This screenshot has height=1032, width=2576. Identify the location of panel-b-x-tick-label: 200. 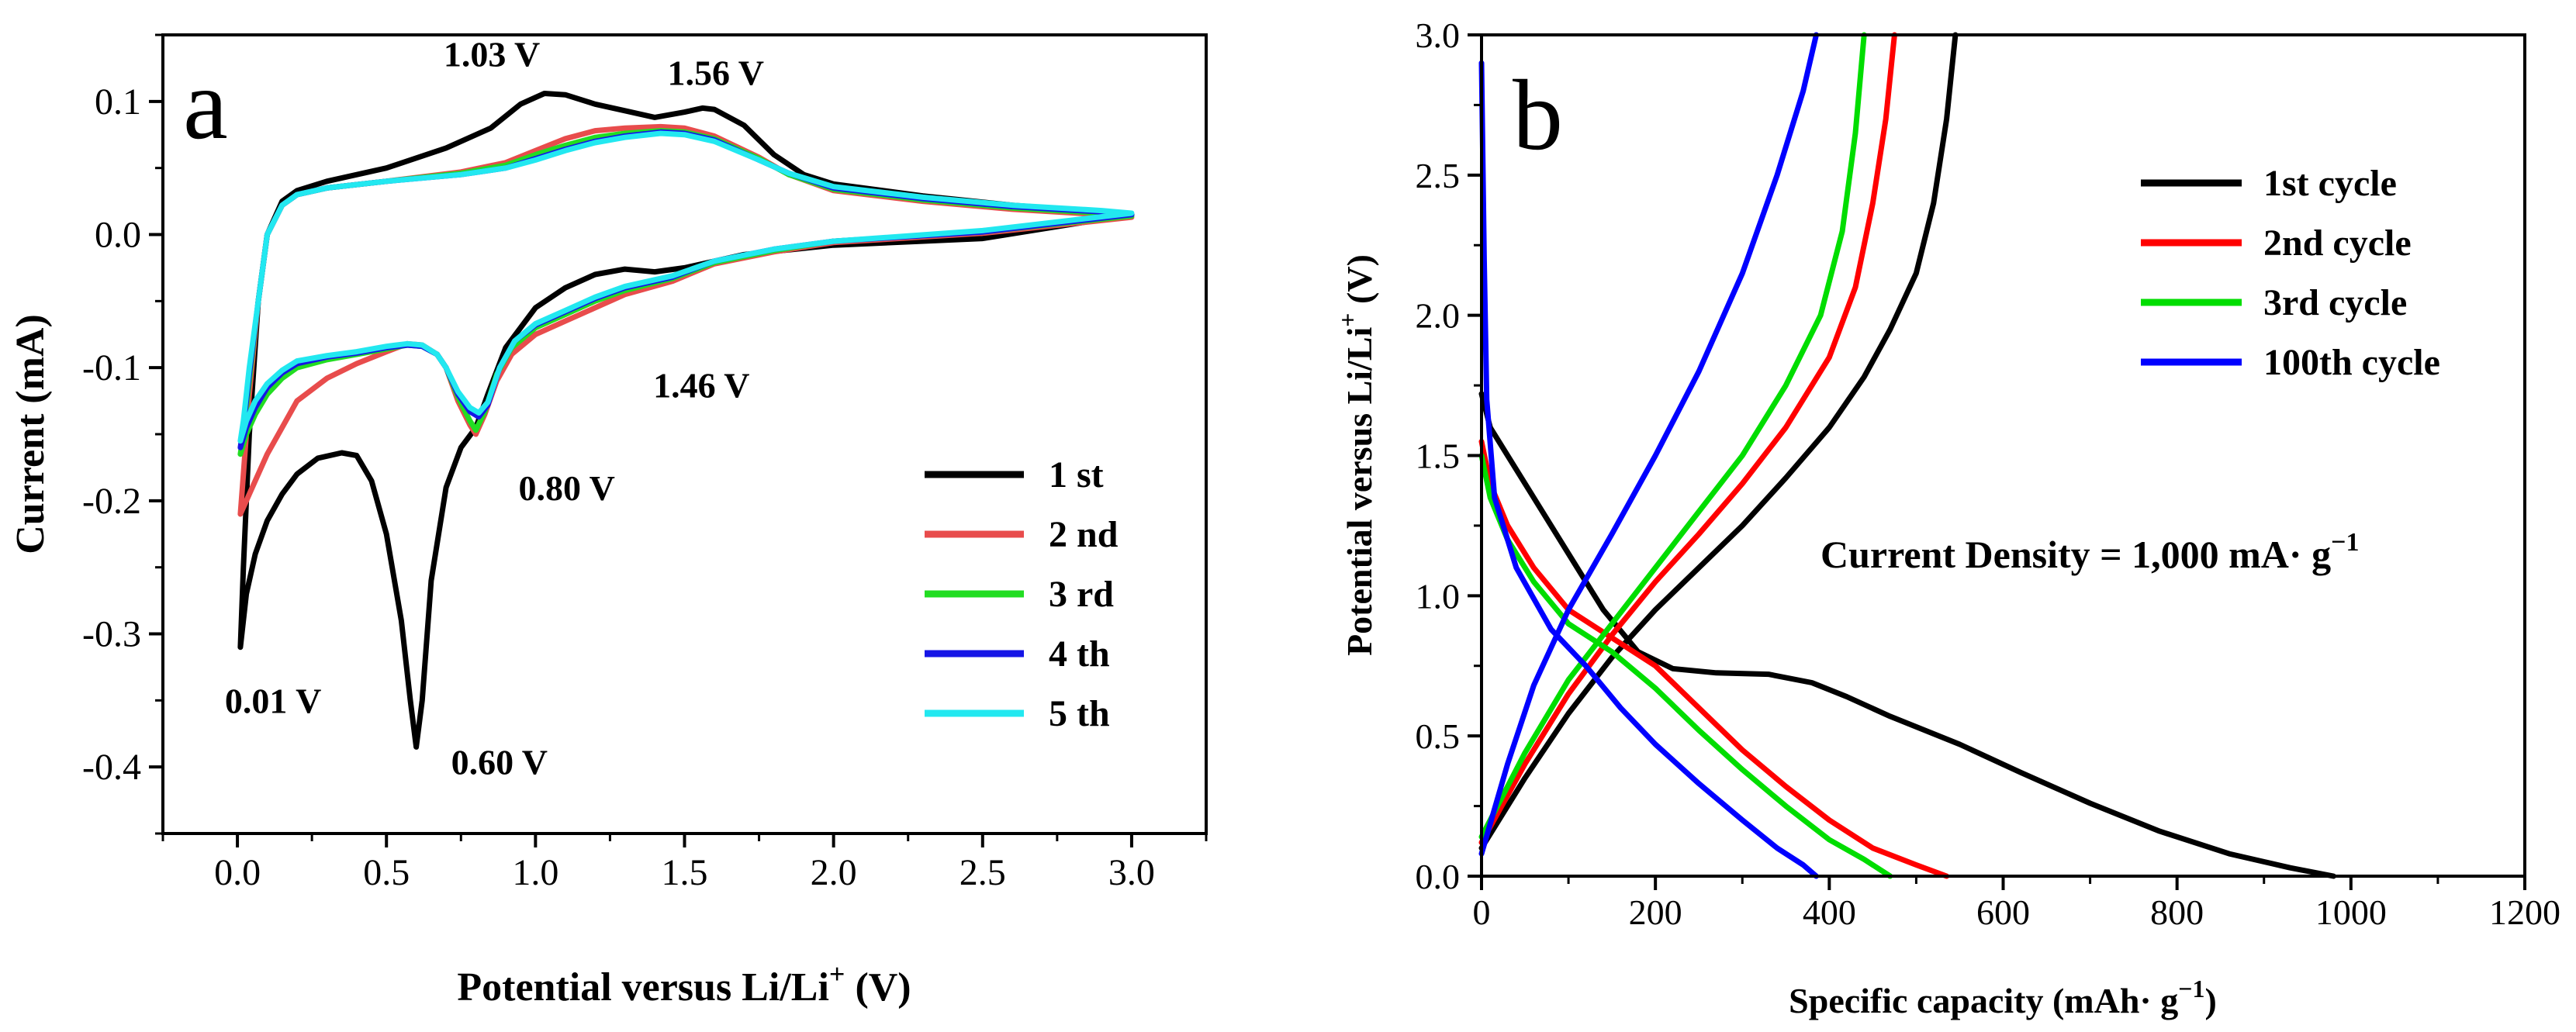
(1655, 912).